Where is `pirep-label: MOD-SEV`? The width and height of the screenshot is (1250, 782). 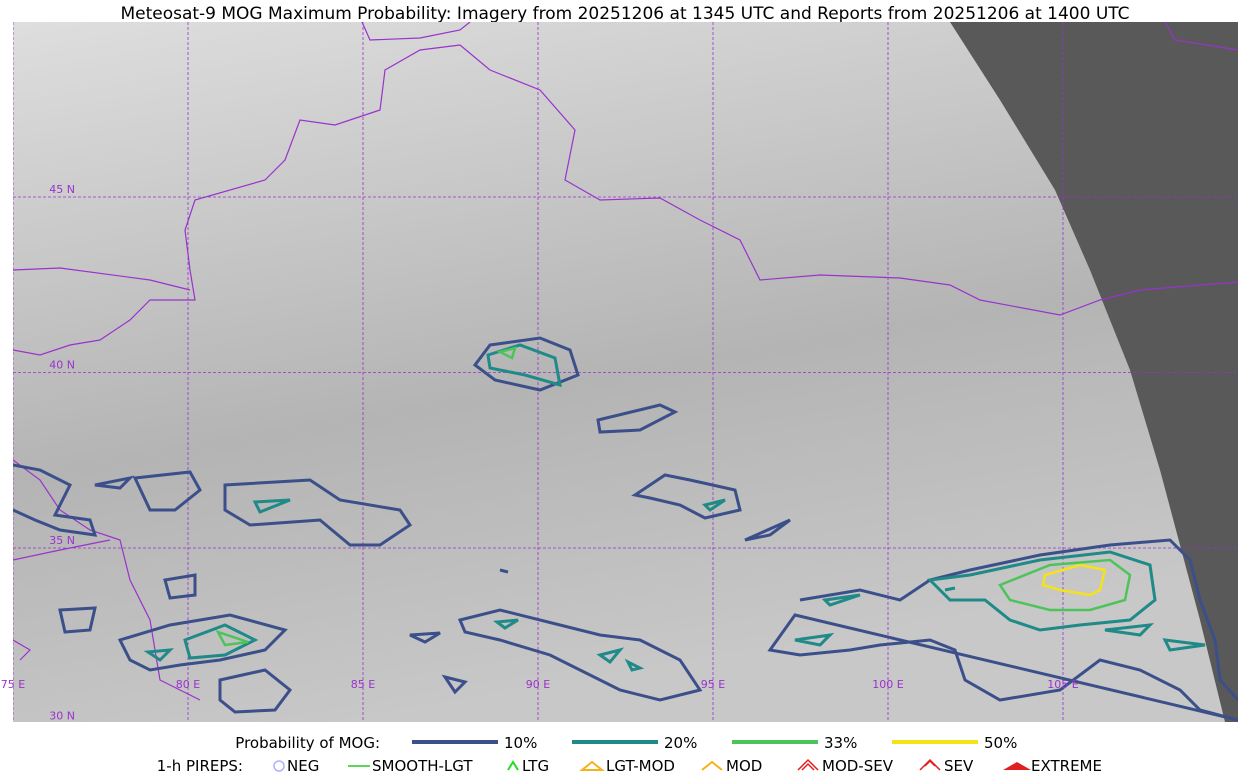 pirep-label: MOD-SEV is located at coordinates (858, 766).